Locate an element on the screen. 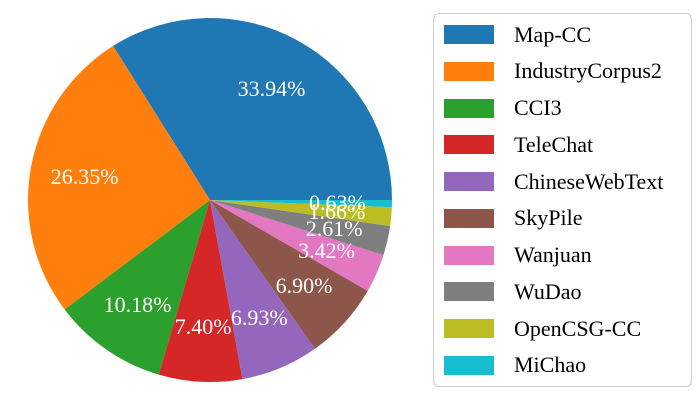  legend-label: OpenCSG-CC is located at coordinates (578, 328).